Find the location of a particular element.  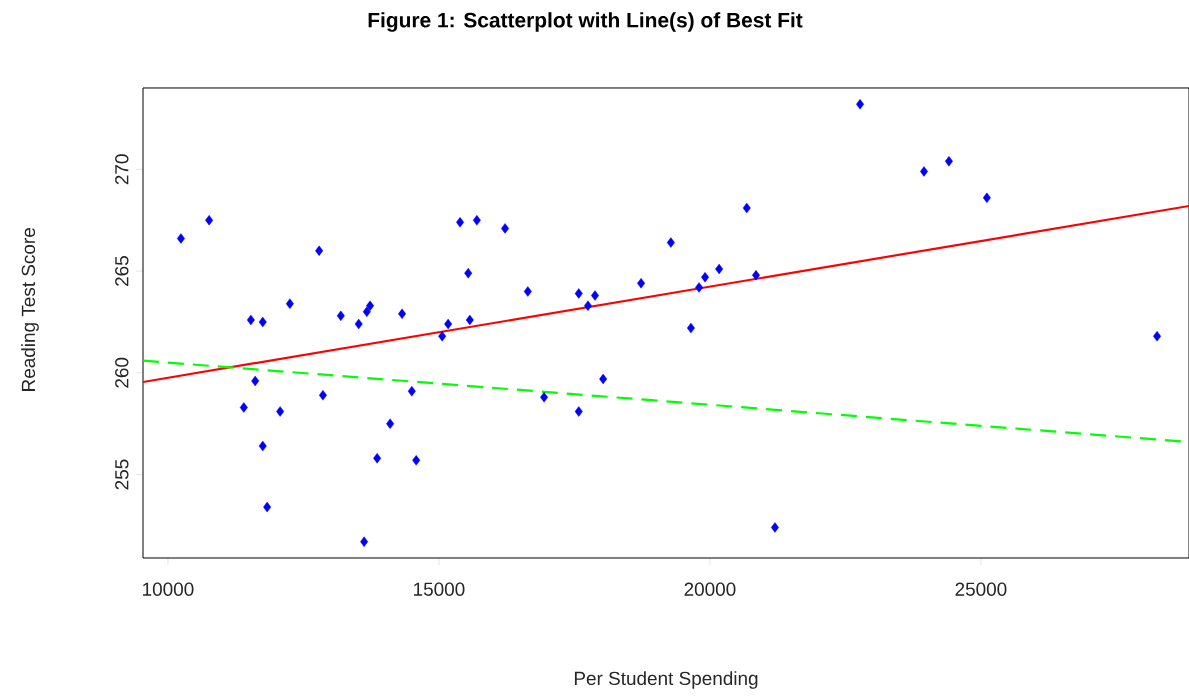

x-axis-title: Per Student Spending is located at coordinates (666, 680).